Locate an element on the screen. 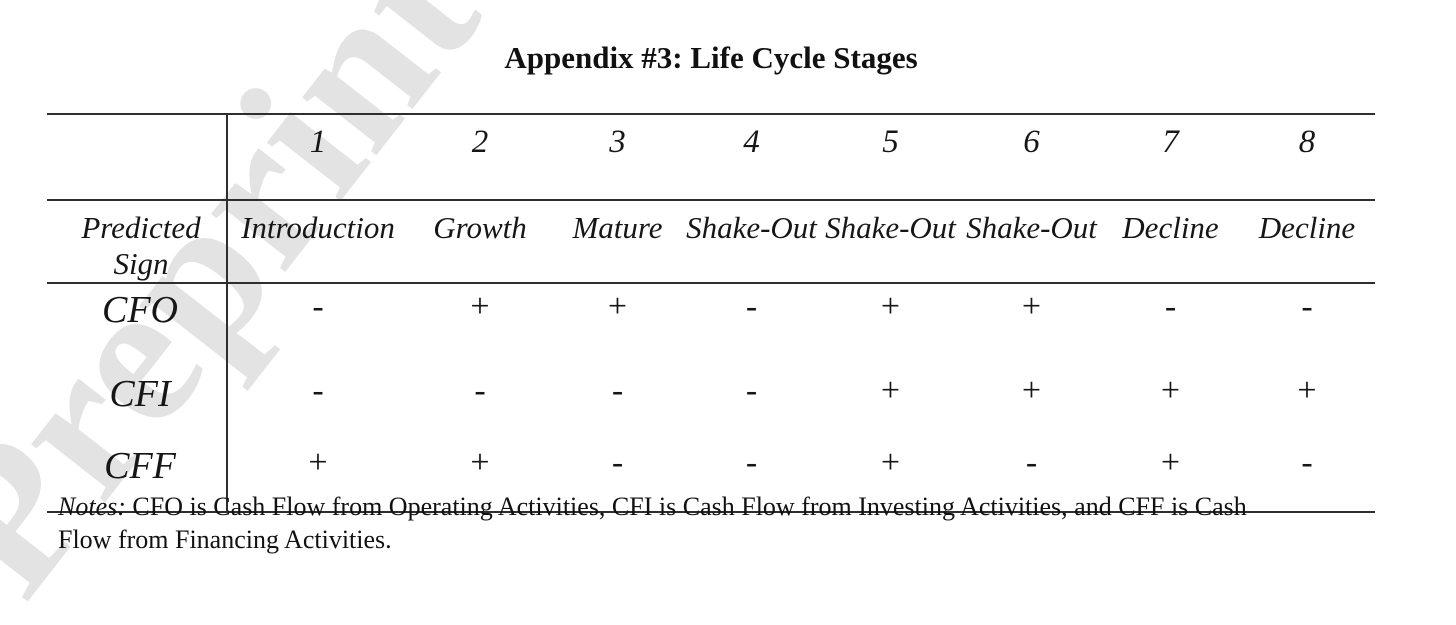 The height and width of the screenshot is (625, 1456). notes-line-2: Flow from Financing Activities. is located at coordinates (225, 539).